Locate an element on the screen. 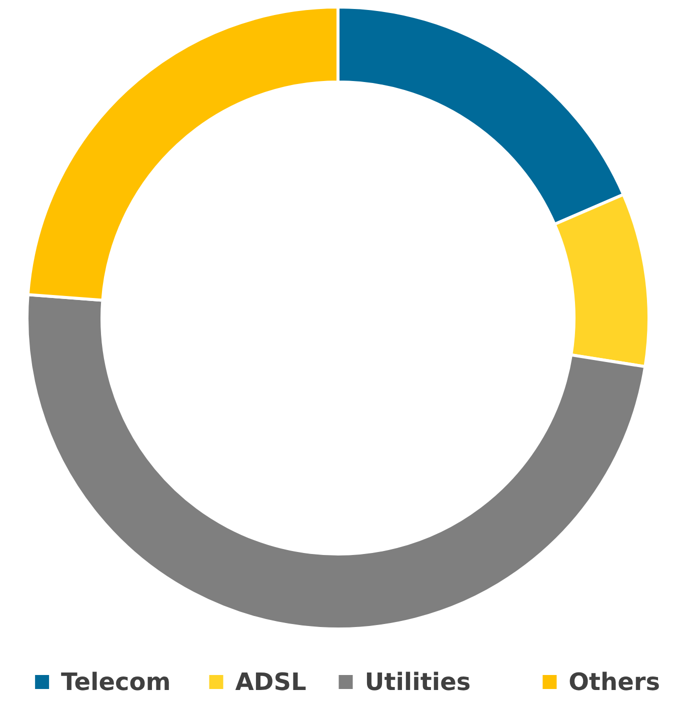  legend-label: Telecom is located at coordinates (116, 682).